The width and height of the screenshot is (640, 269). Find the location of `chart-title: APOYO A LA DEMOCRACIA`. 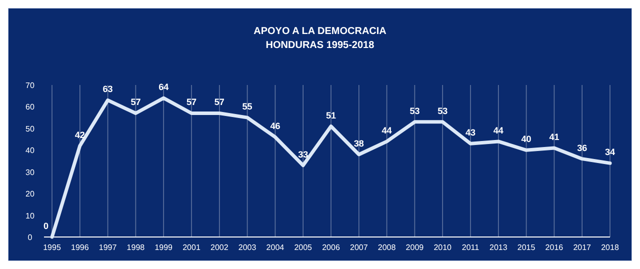

chart-title: APOYO A LA DEMOCRACIA is located at coordinates (320, 31).